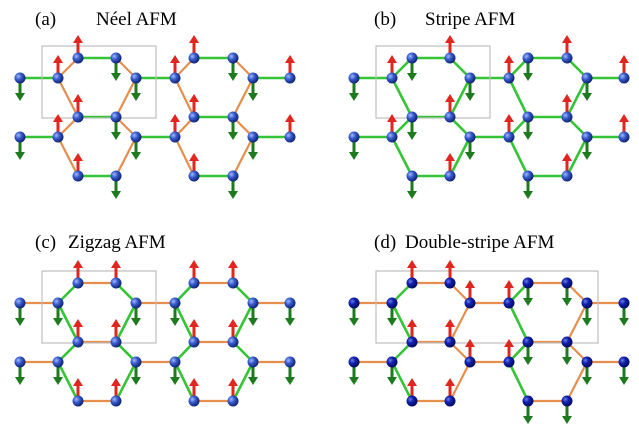 Image resolution: width=639 pixels, height=435 pixels. What do you see at coordinates (479, 242) in the screenshot?
I see `panel-title: Double-stripe AFM` at bounding box center [479, 242].